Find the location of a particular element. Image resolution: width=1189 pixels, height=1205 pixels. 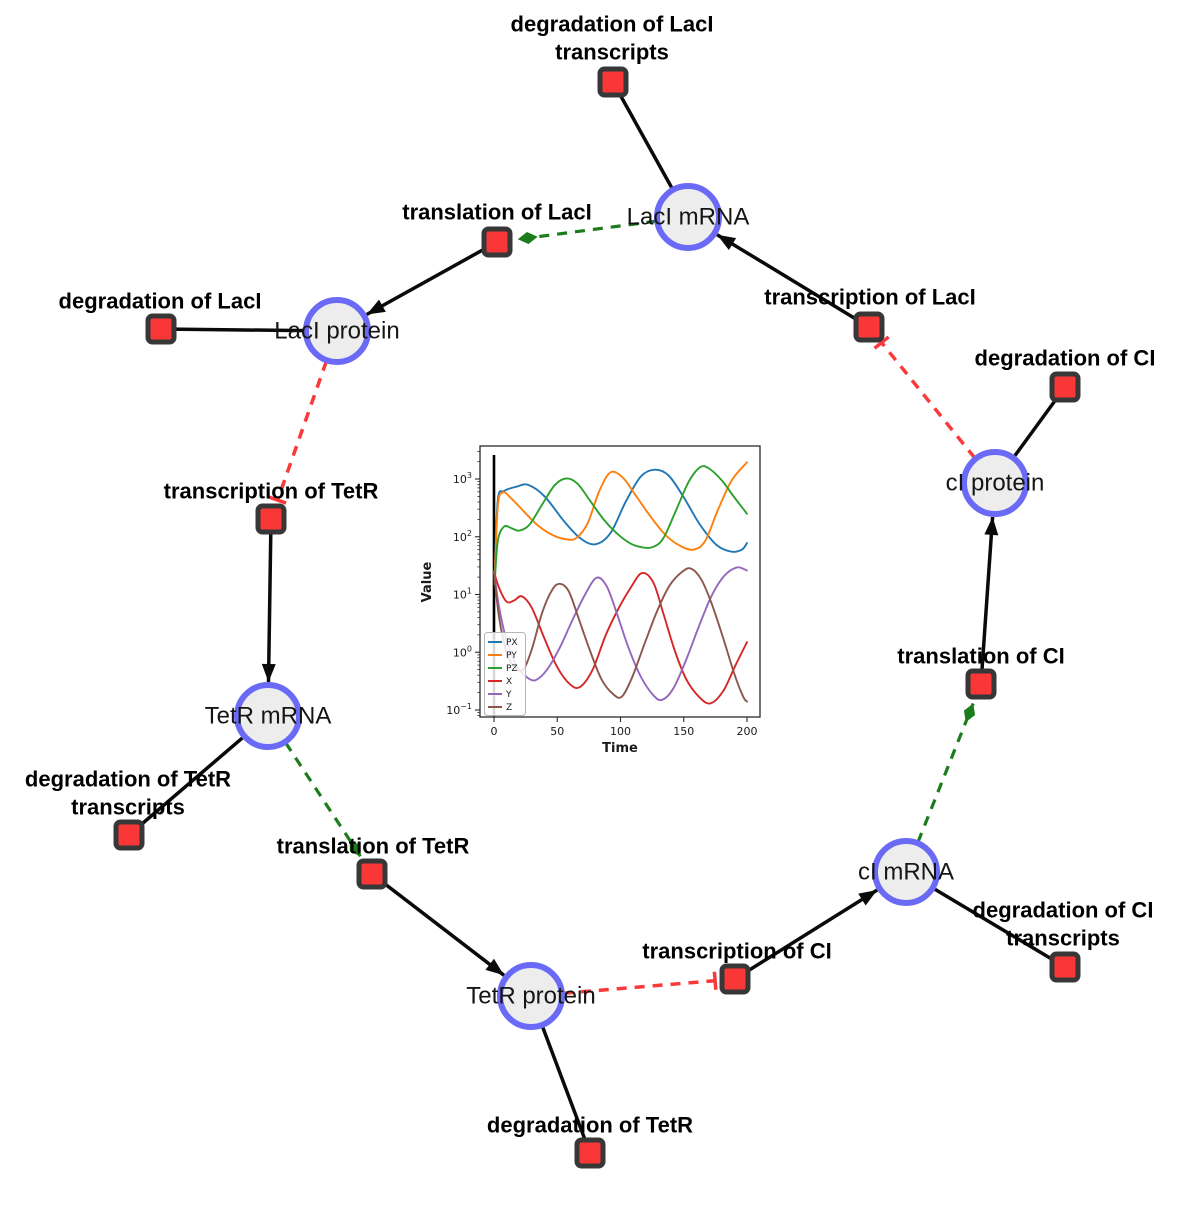

chart-y-tick-label: 10² is located at coordinates (462, 536).